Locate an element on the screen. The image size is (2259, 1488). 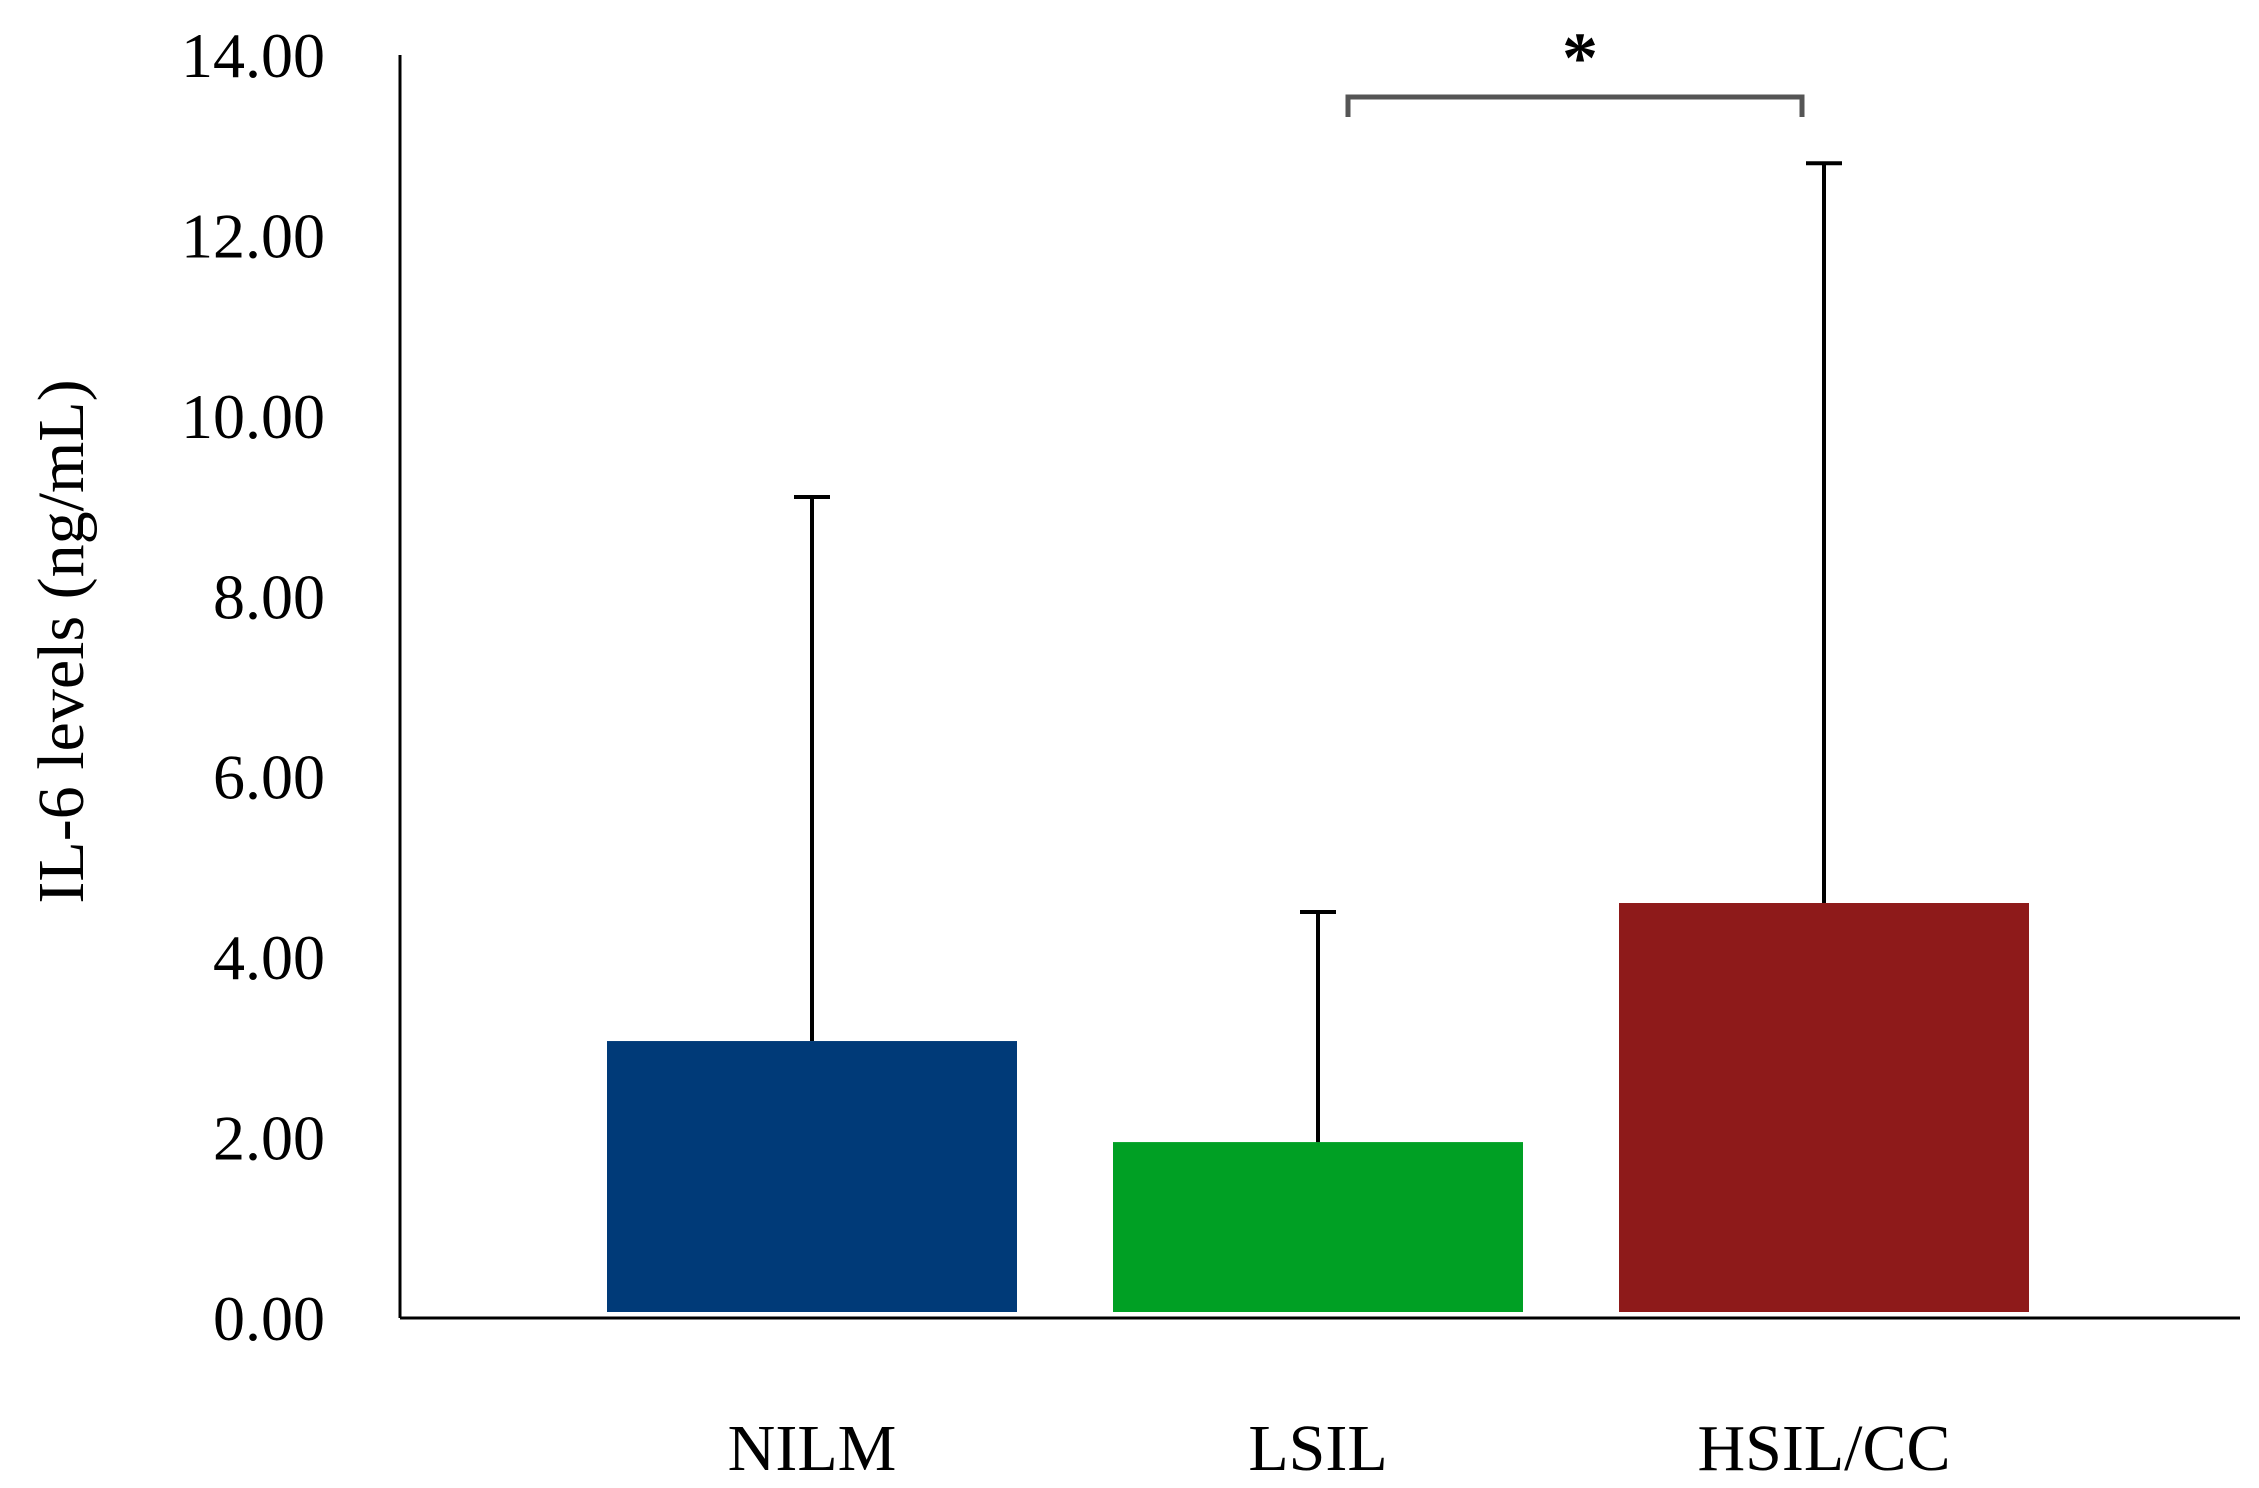
significance-bracket: * is located at coordinates (1575, 67).